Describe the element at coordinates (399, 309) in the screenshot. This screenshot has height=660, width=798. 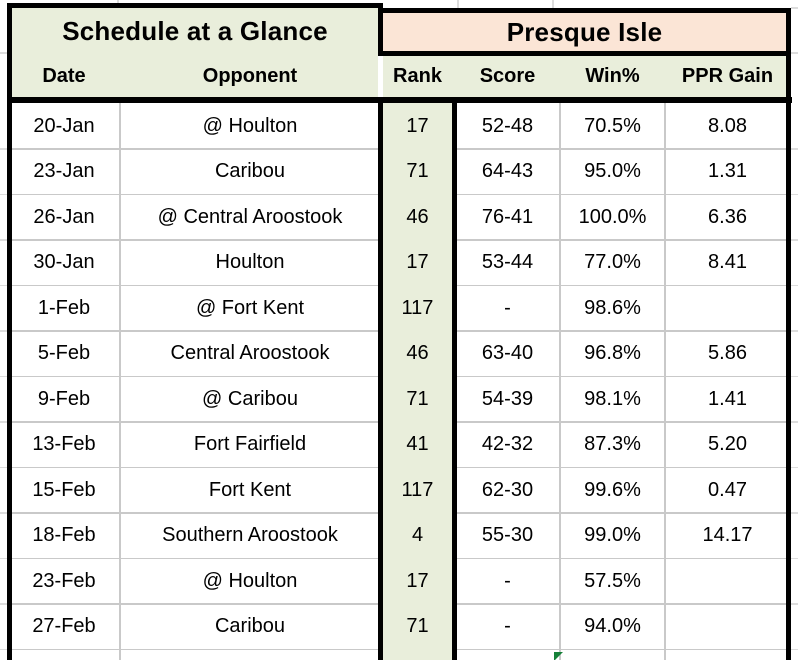
I see `table-row: 1-Feb @ Fort Kent 117 - 98.6%` at that location.